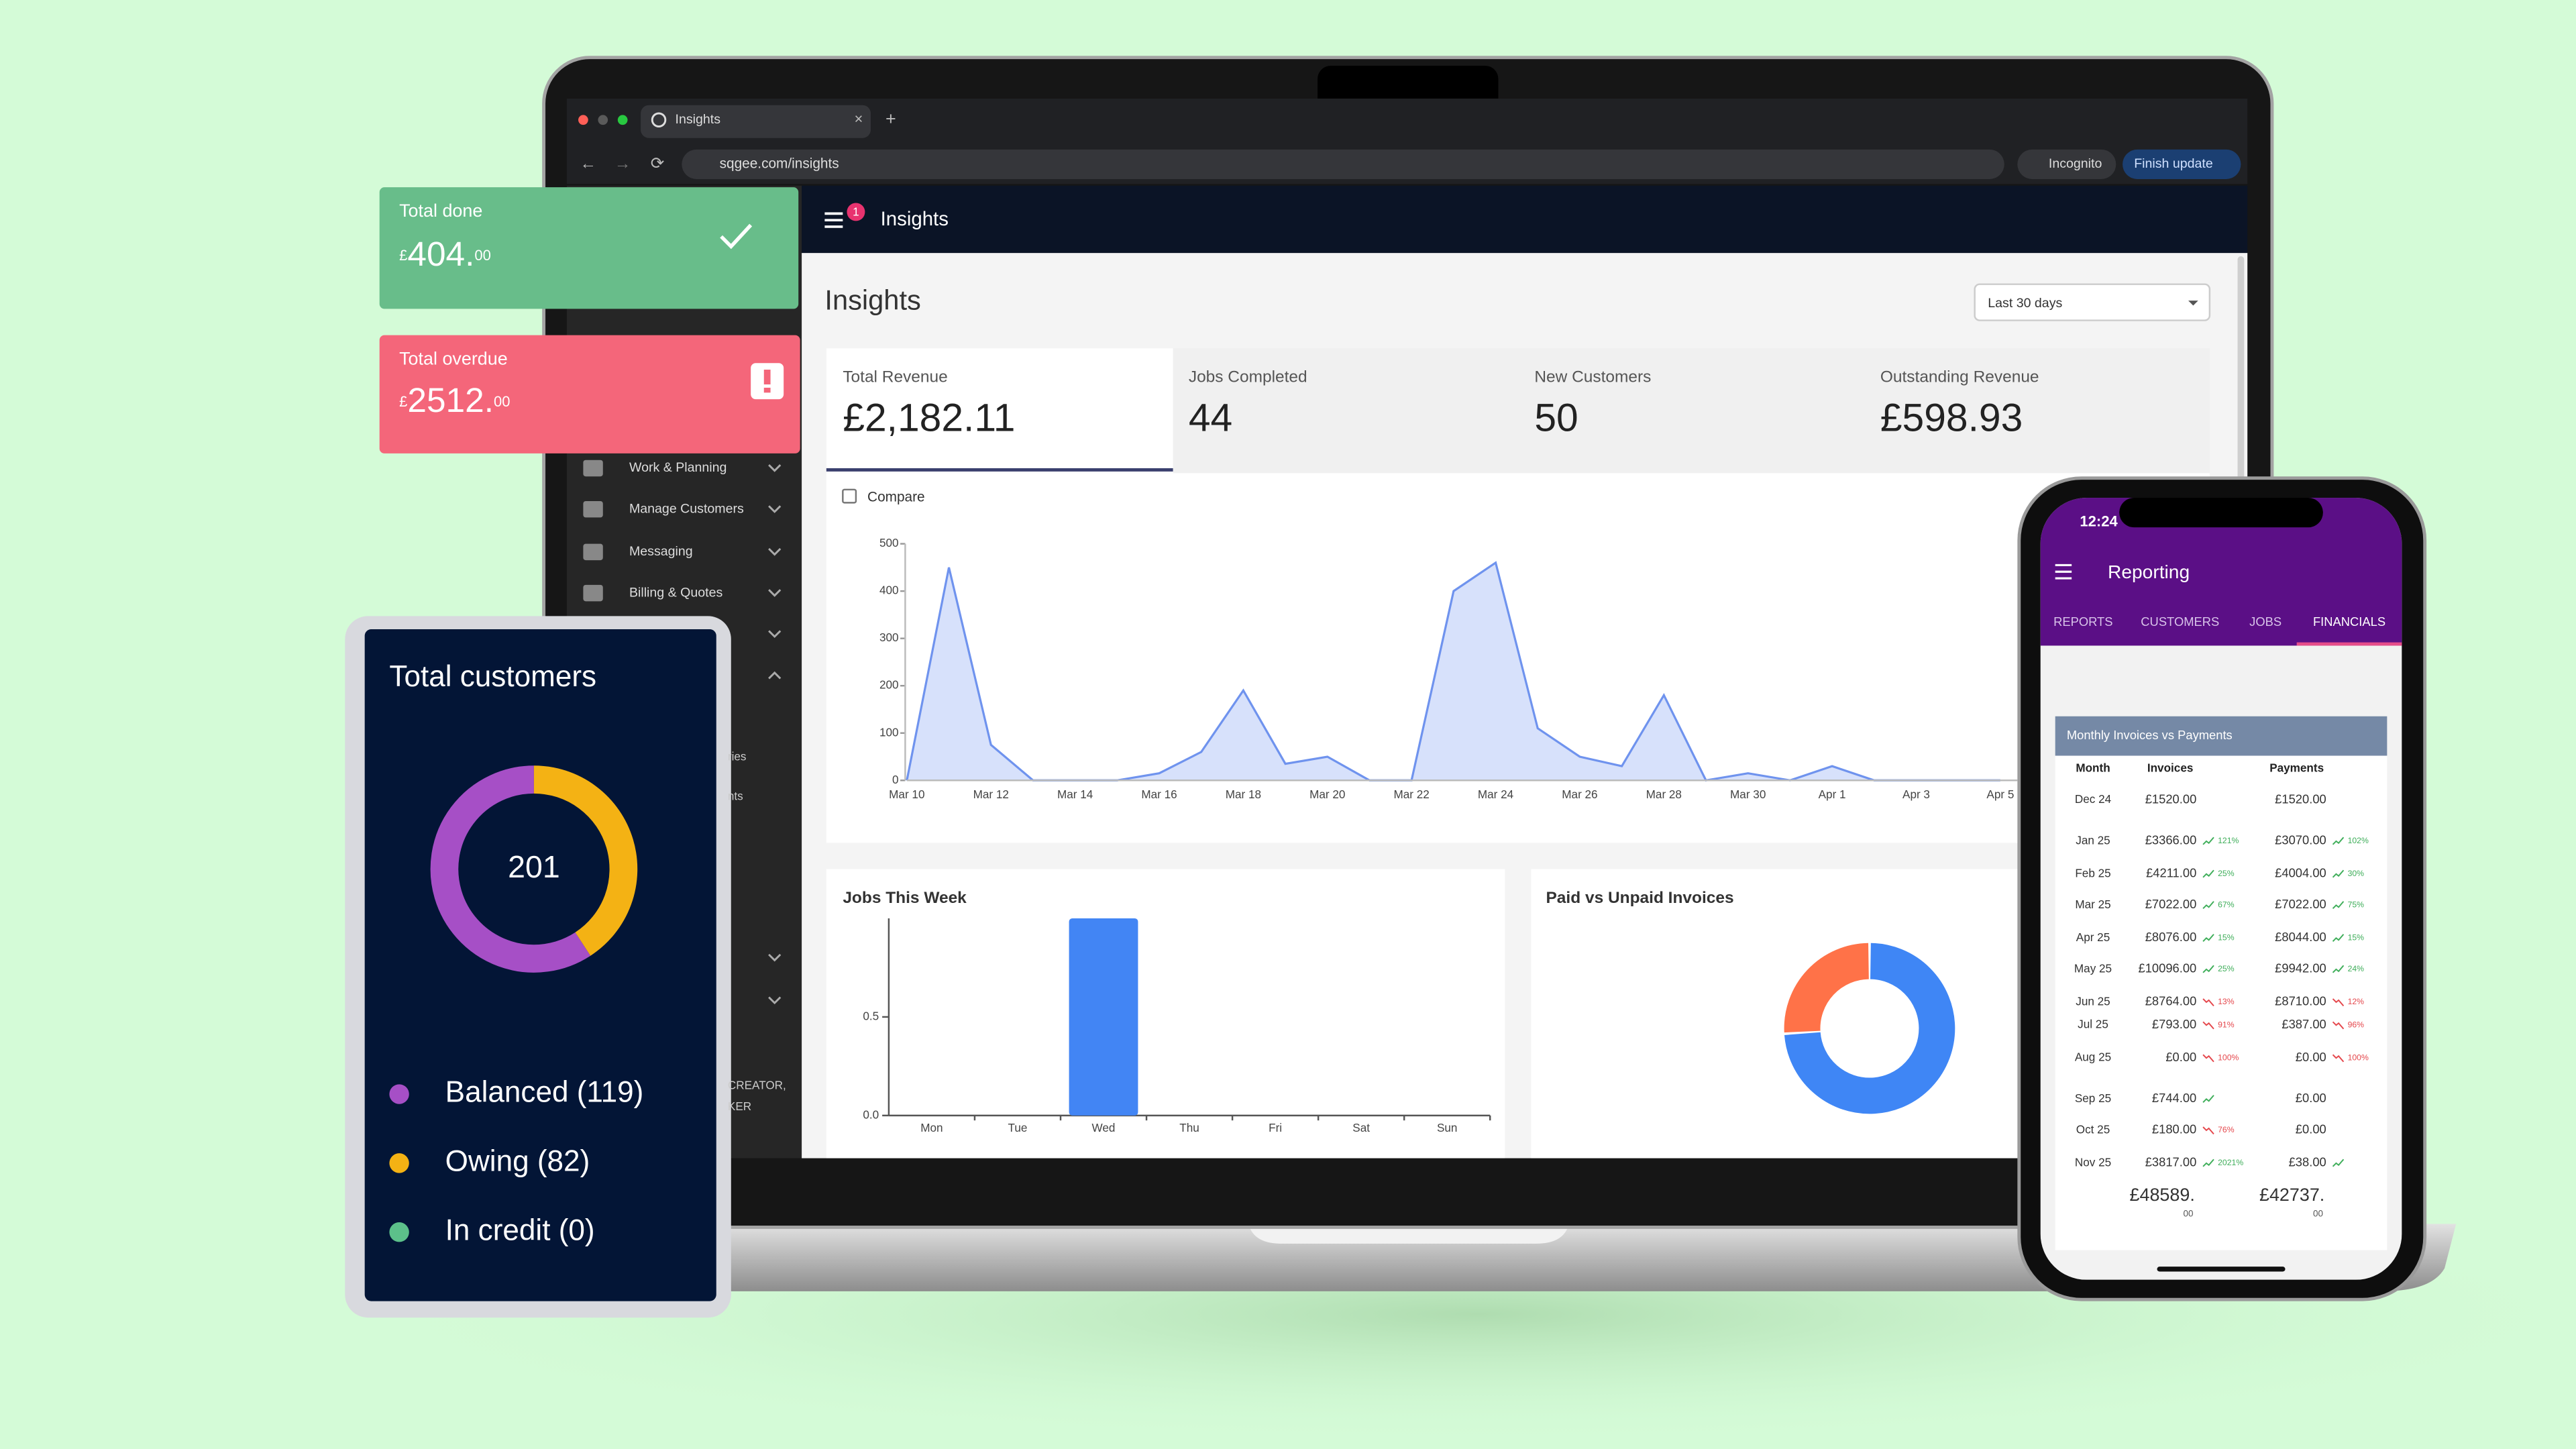 The width and height of the screenshot is (2576, 1449). I want to click on x-tick-label: Mon, so click(931, 1127).